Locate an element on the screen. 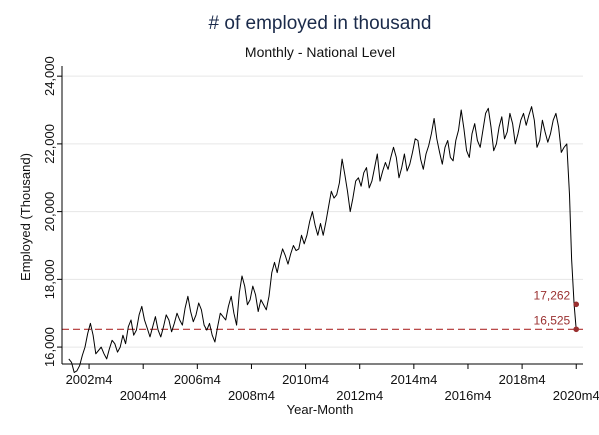 The width and height of the screenshot is (599, 435). x-tick-label: 2012m4 is located at coordinates (359, 395).